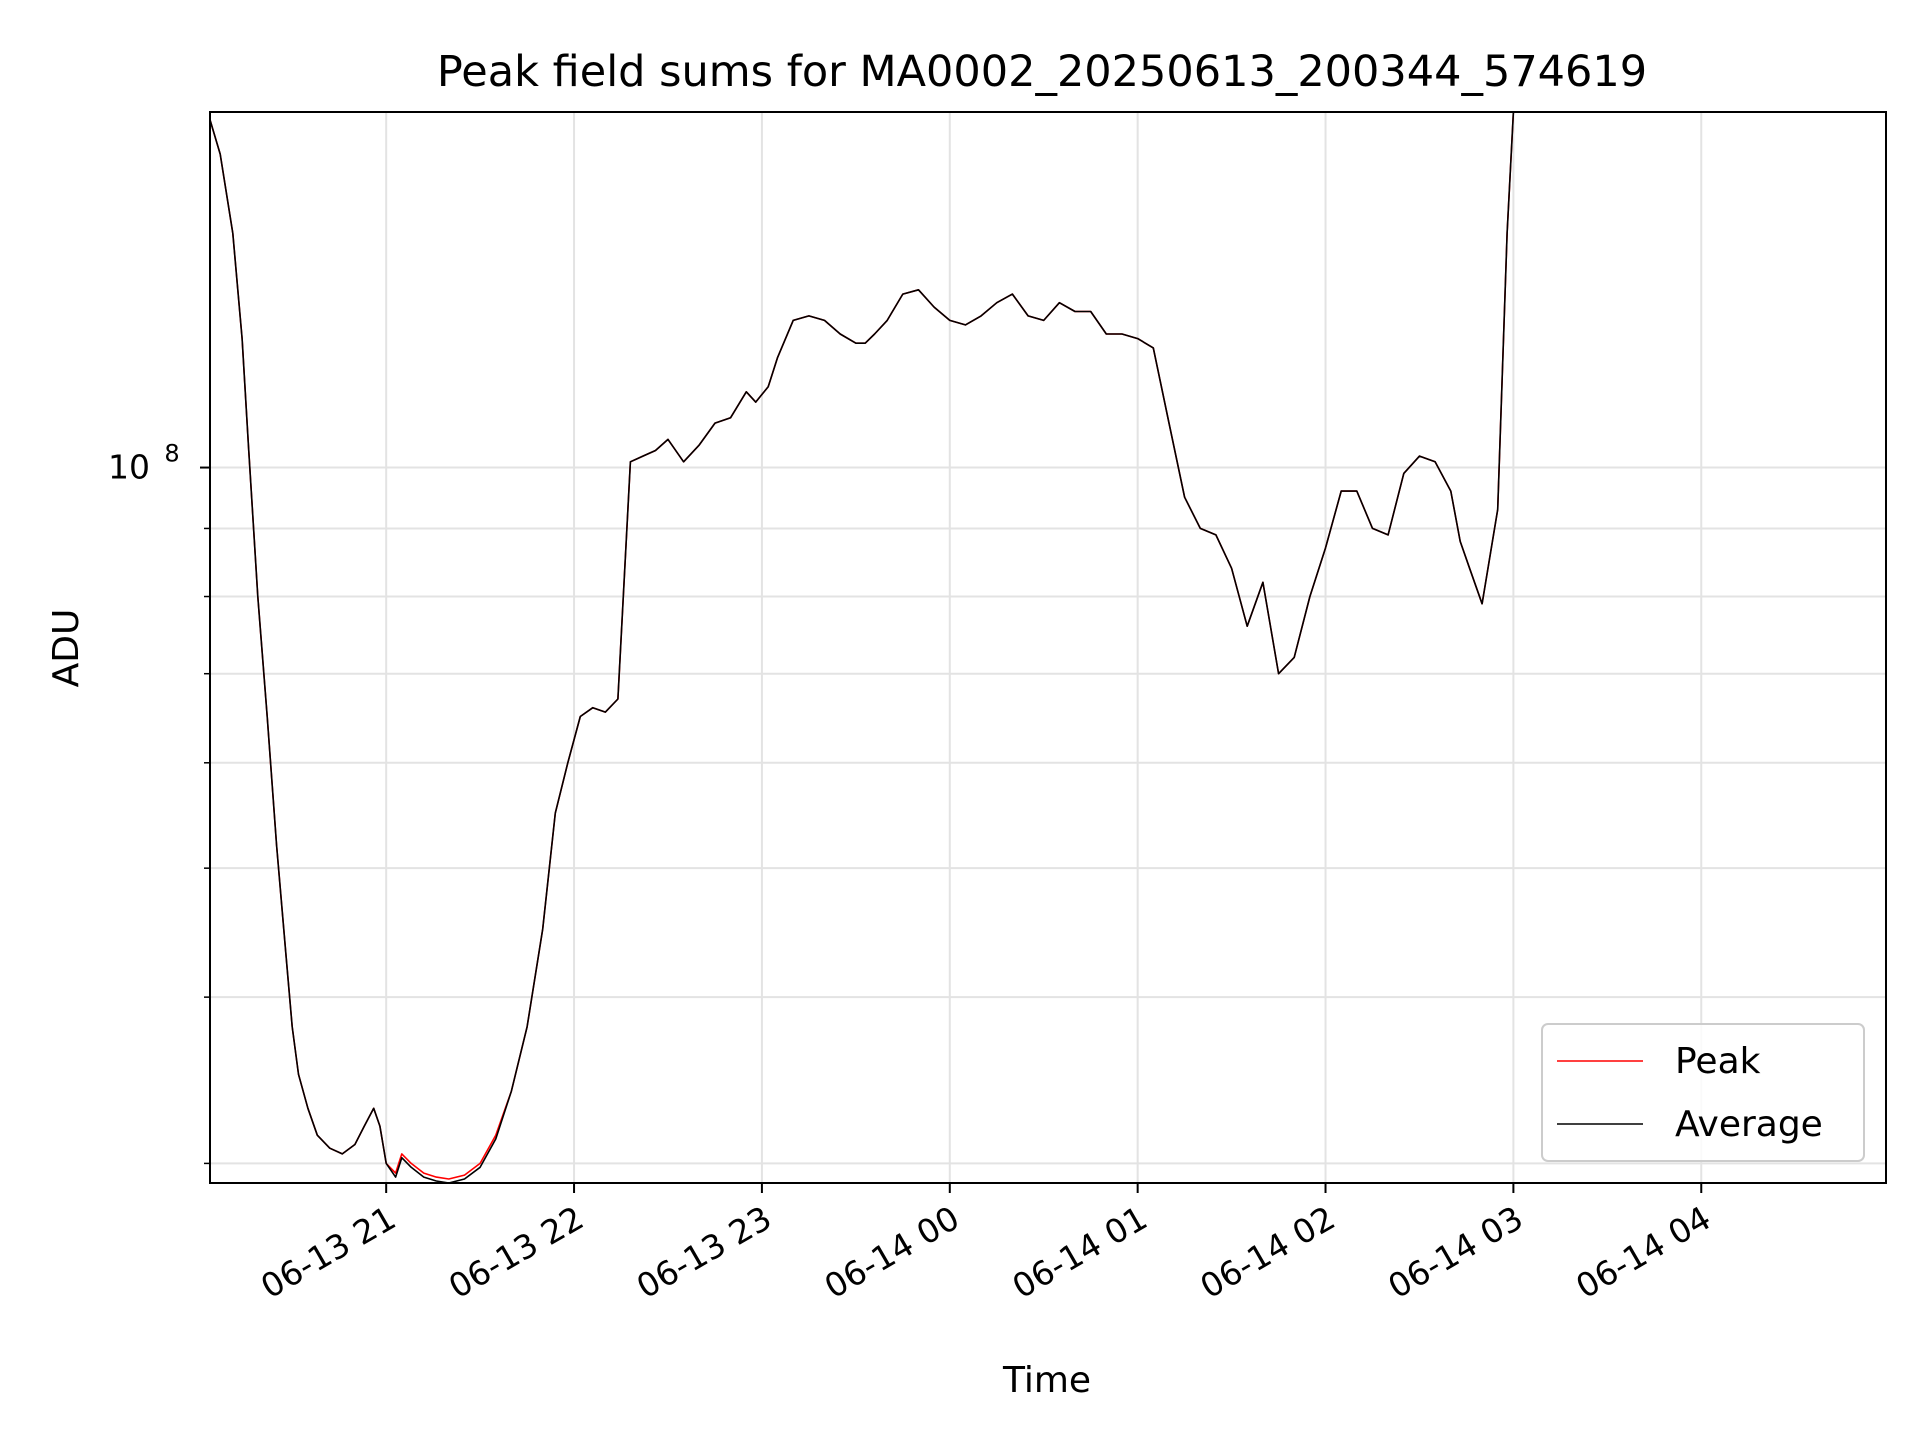  Describe the element at coordinates (328, 1252) in the screenshot. I see `x-tick-label: 06-13 21` at that location.